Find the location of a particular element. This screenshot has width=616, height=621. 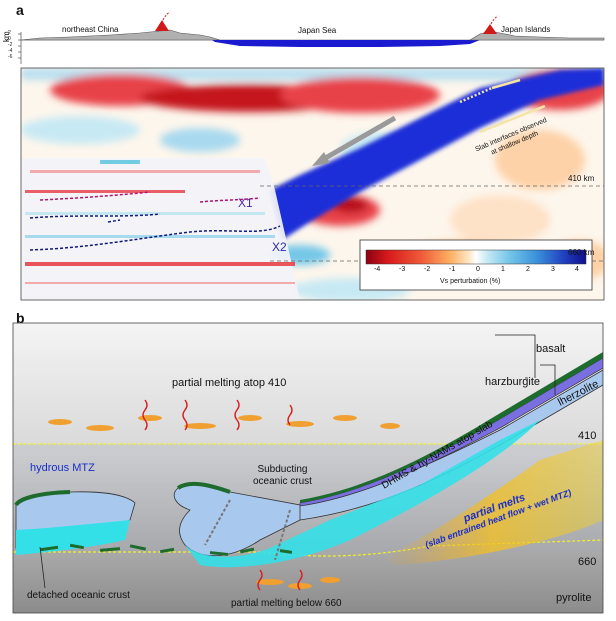

topography-profile is located at coordinates (312, 29).